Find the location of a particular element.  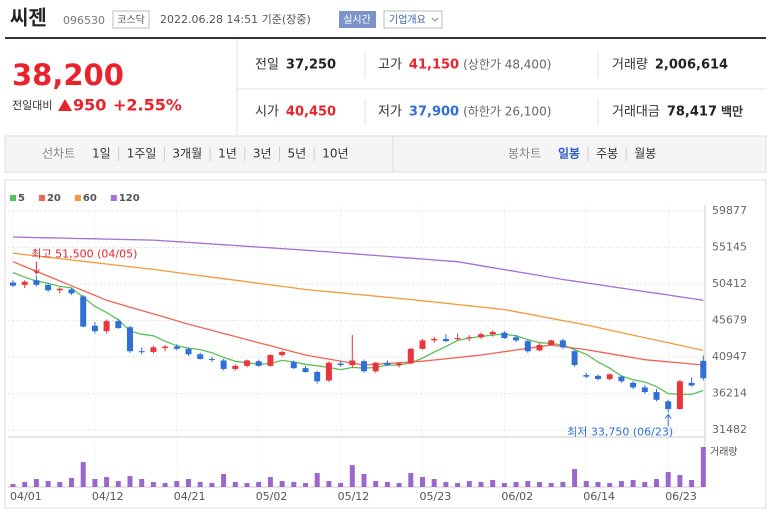

stat-label: 시가 is located at coordinates (267, 112).